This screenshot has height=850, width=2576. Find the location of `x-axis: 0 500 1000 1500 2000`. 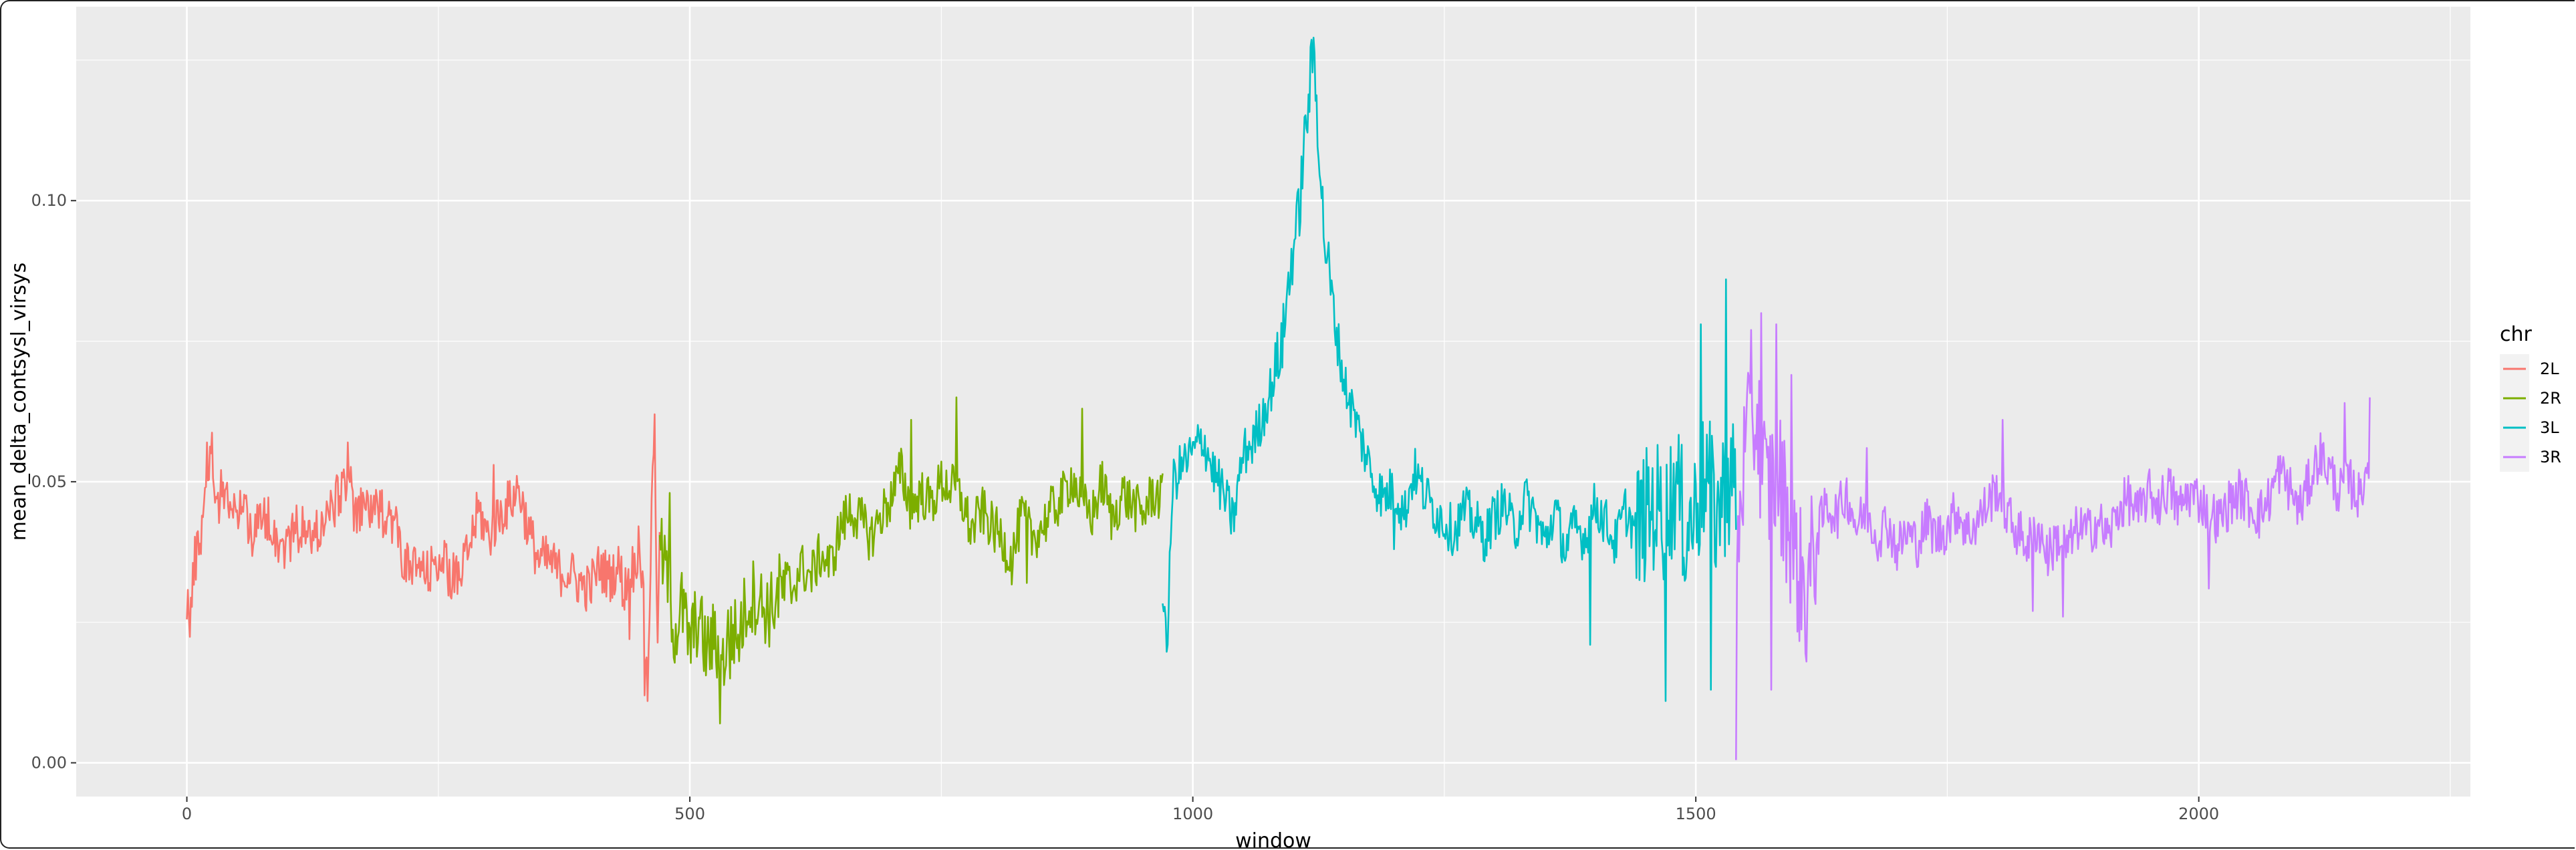

x-axis: 0 500 1000 1500 2000 is located at coordinates (1200, 810).